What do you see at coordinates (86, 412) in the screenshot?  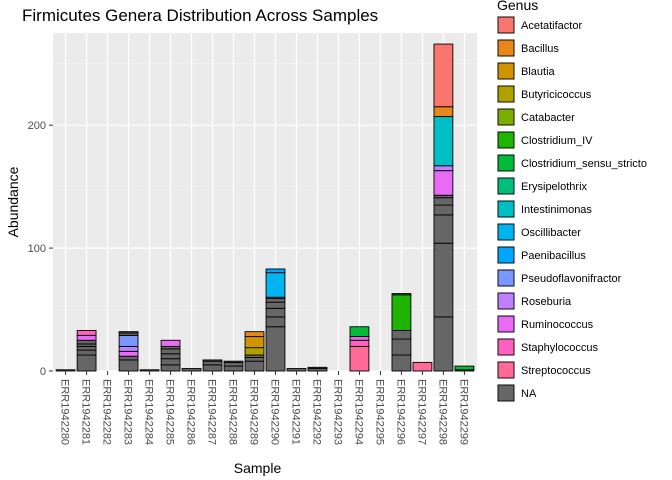 I see `x-tick-label: ERR1942281` at bounding box center [86, 412].